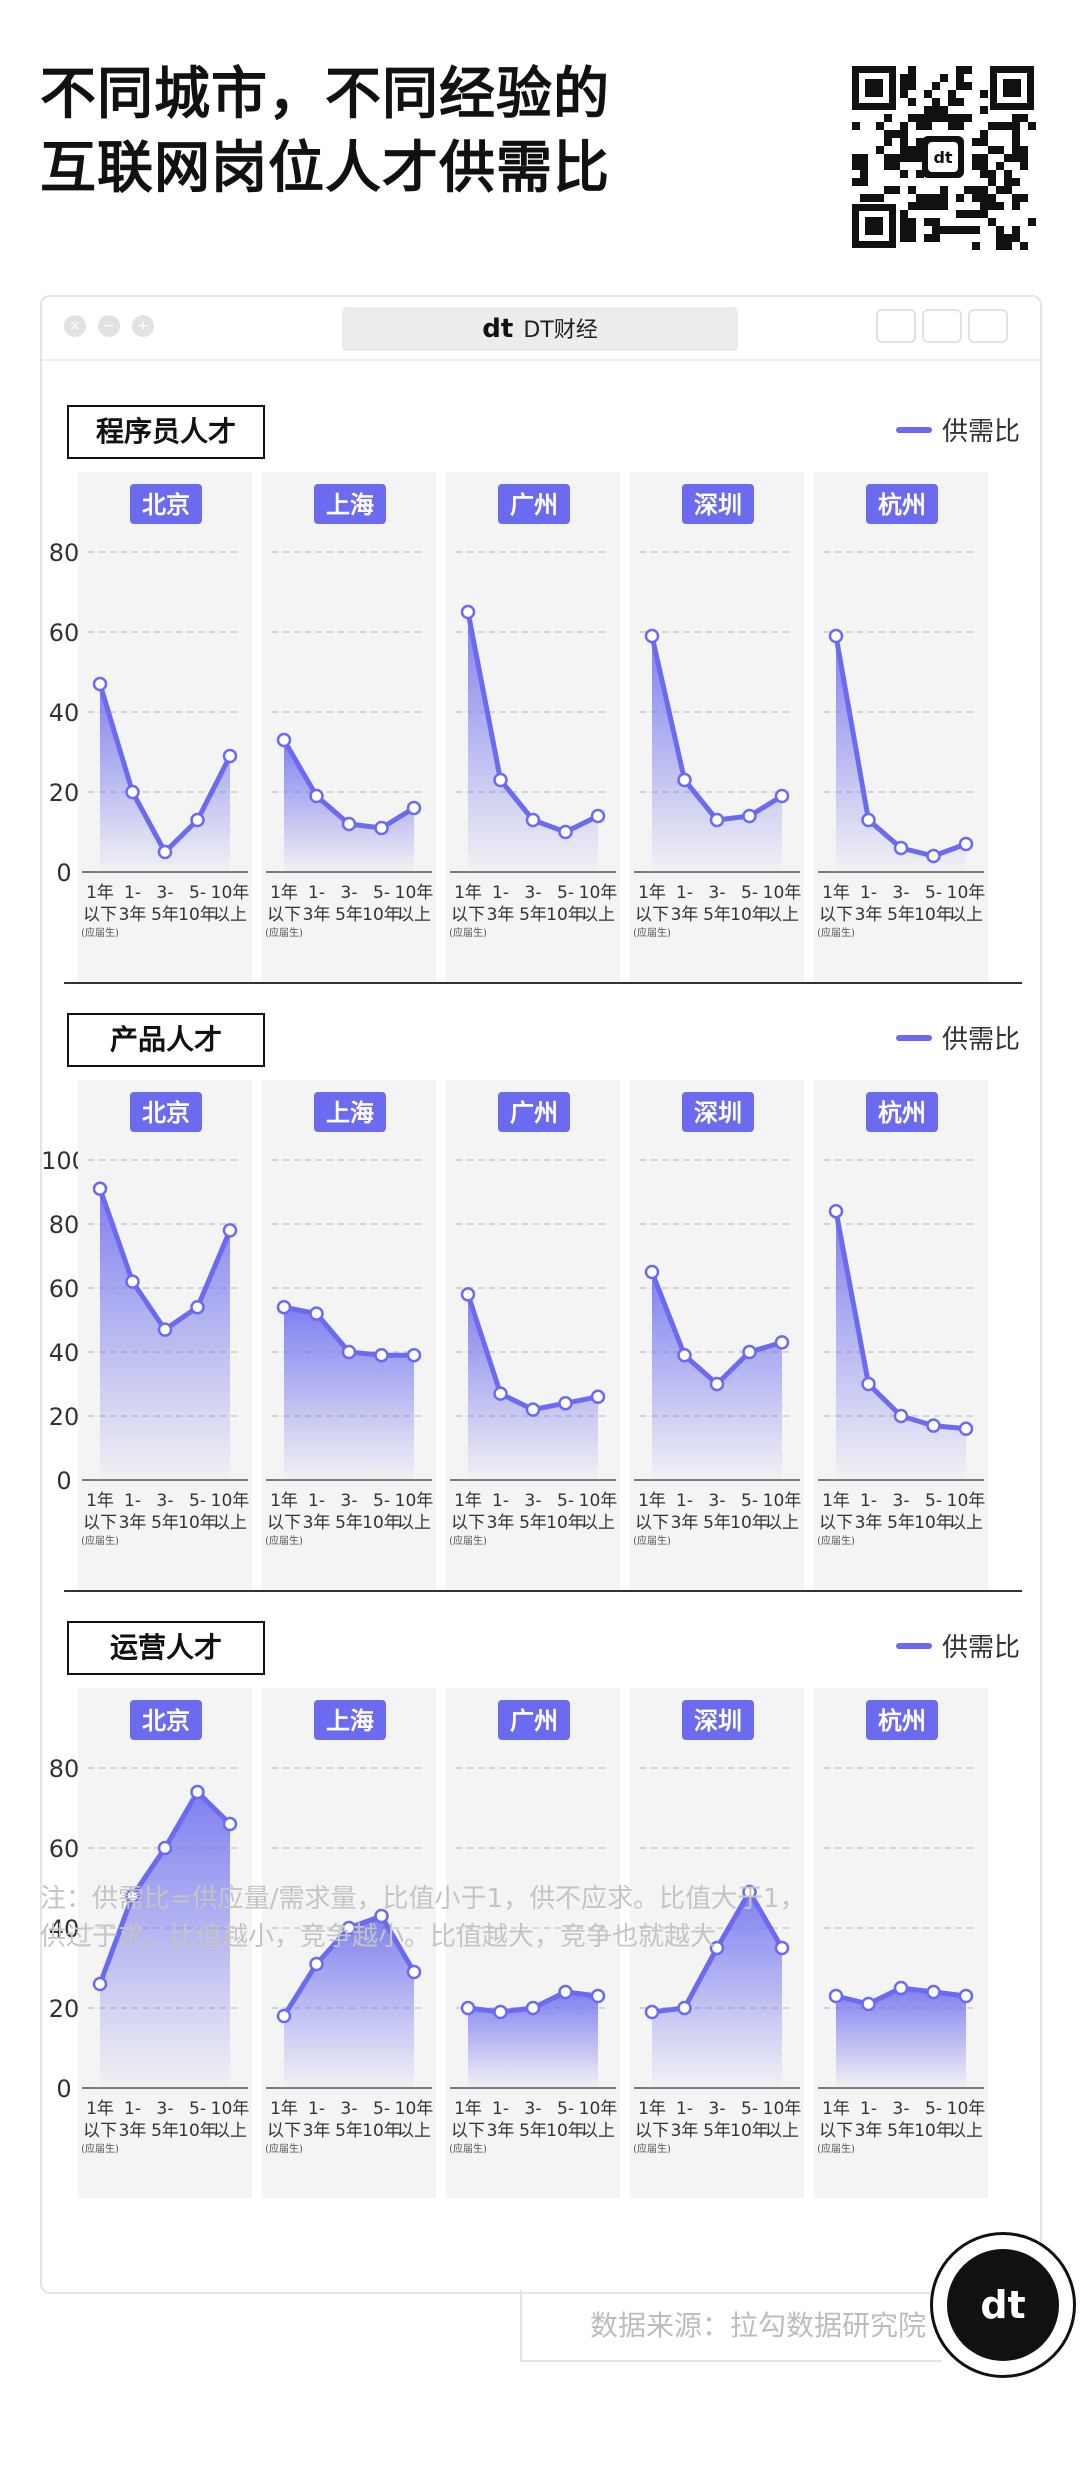 This screenshot has width=1080, height=2468. I want to click on city-label: 广州, so click(534, 505).